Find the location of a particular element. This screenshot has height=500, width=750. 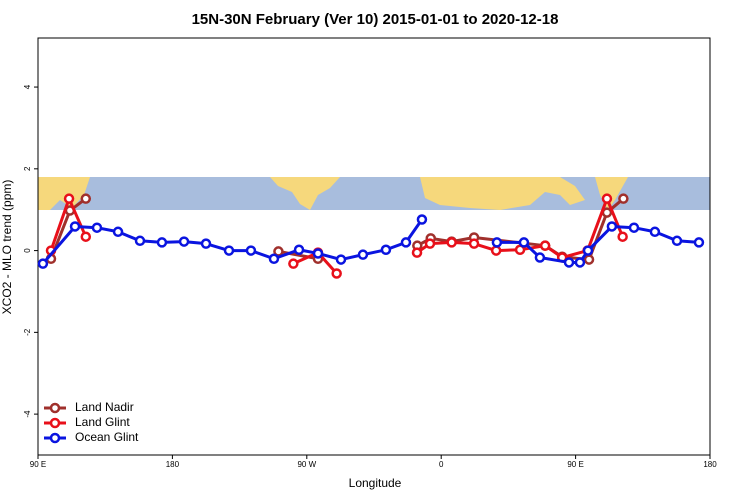

legend-label: Land Nadir is located at coordinates (104, 407).